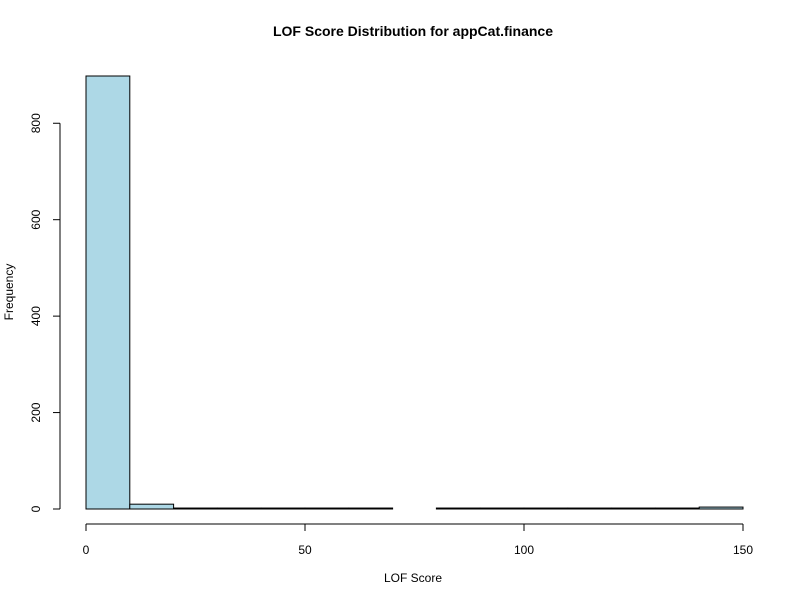  I want to click on x-axis: 0 50 100 150, so click(418, 540).